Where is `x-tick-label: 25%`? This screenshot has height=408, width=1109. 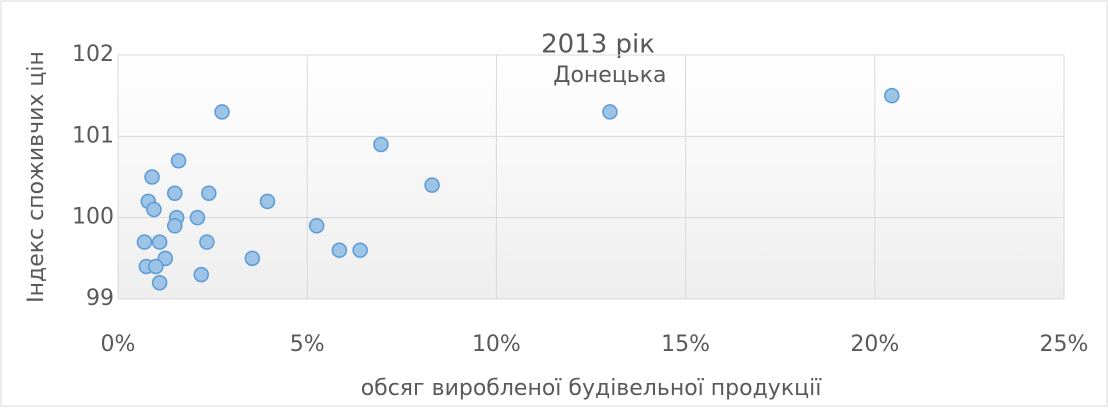 x-tick-label: 25% is located at coordinates (1064, 344).